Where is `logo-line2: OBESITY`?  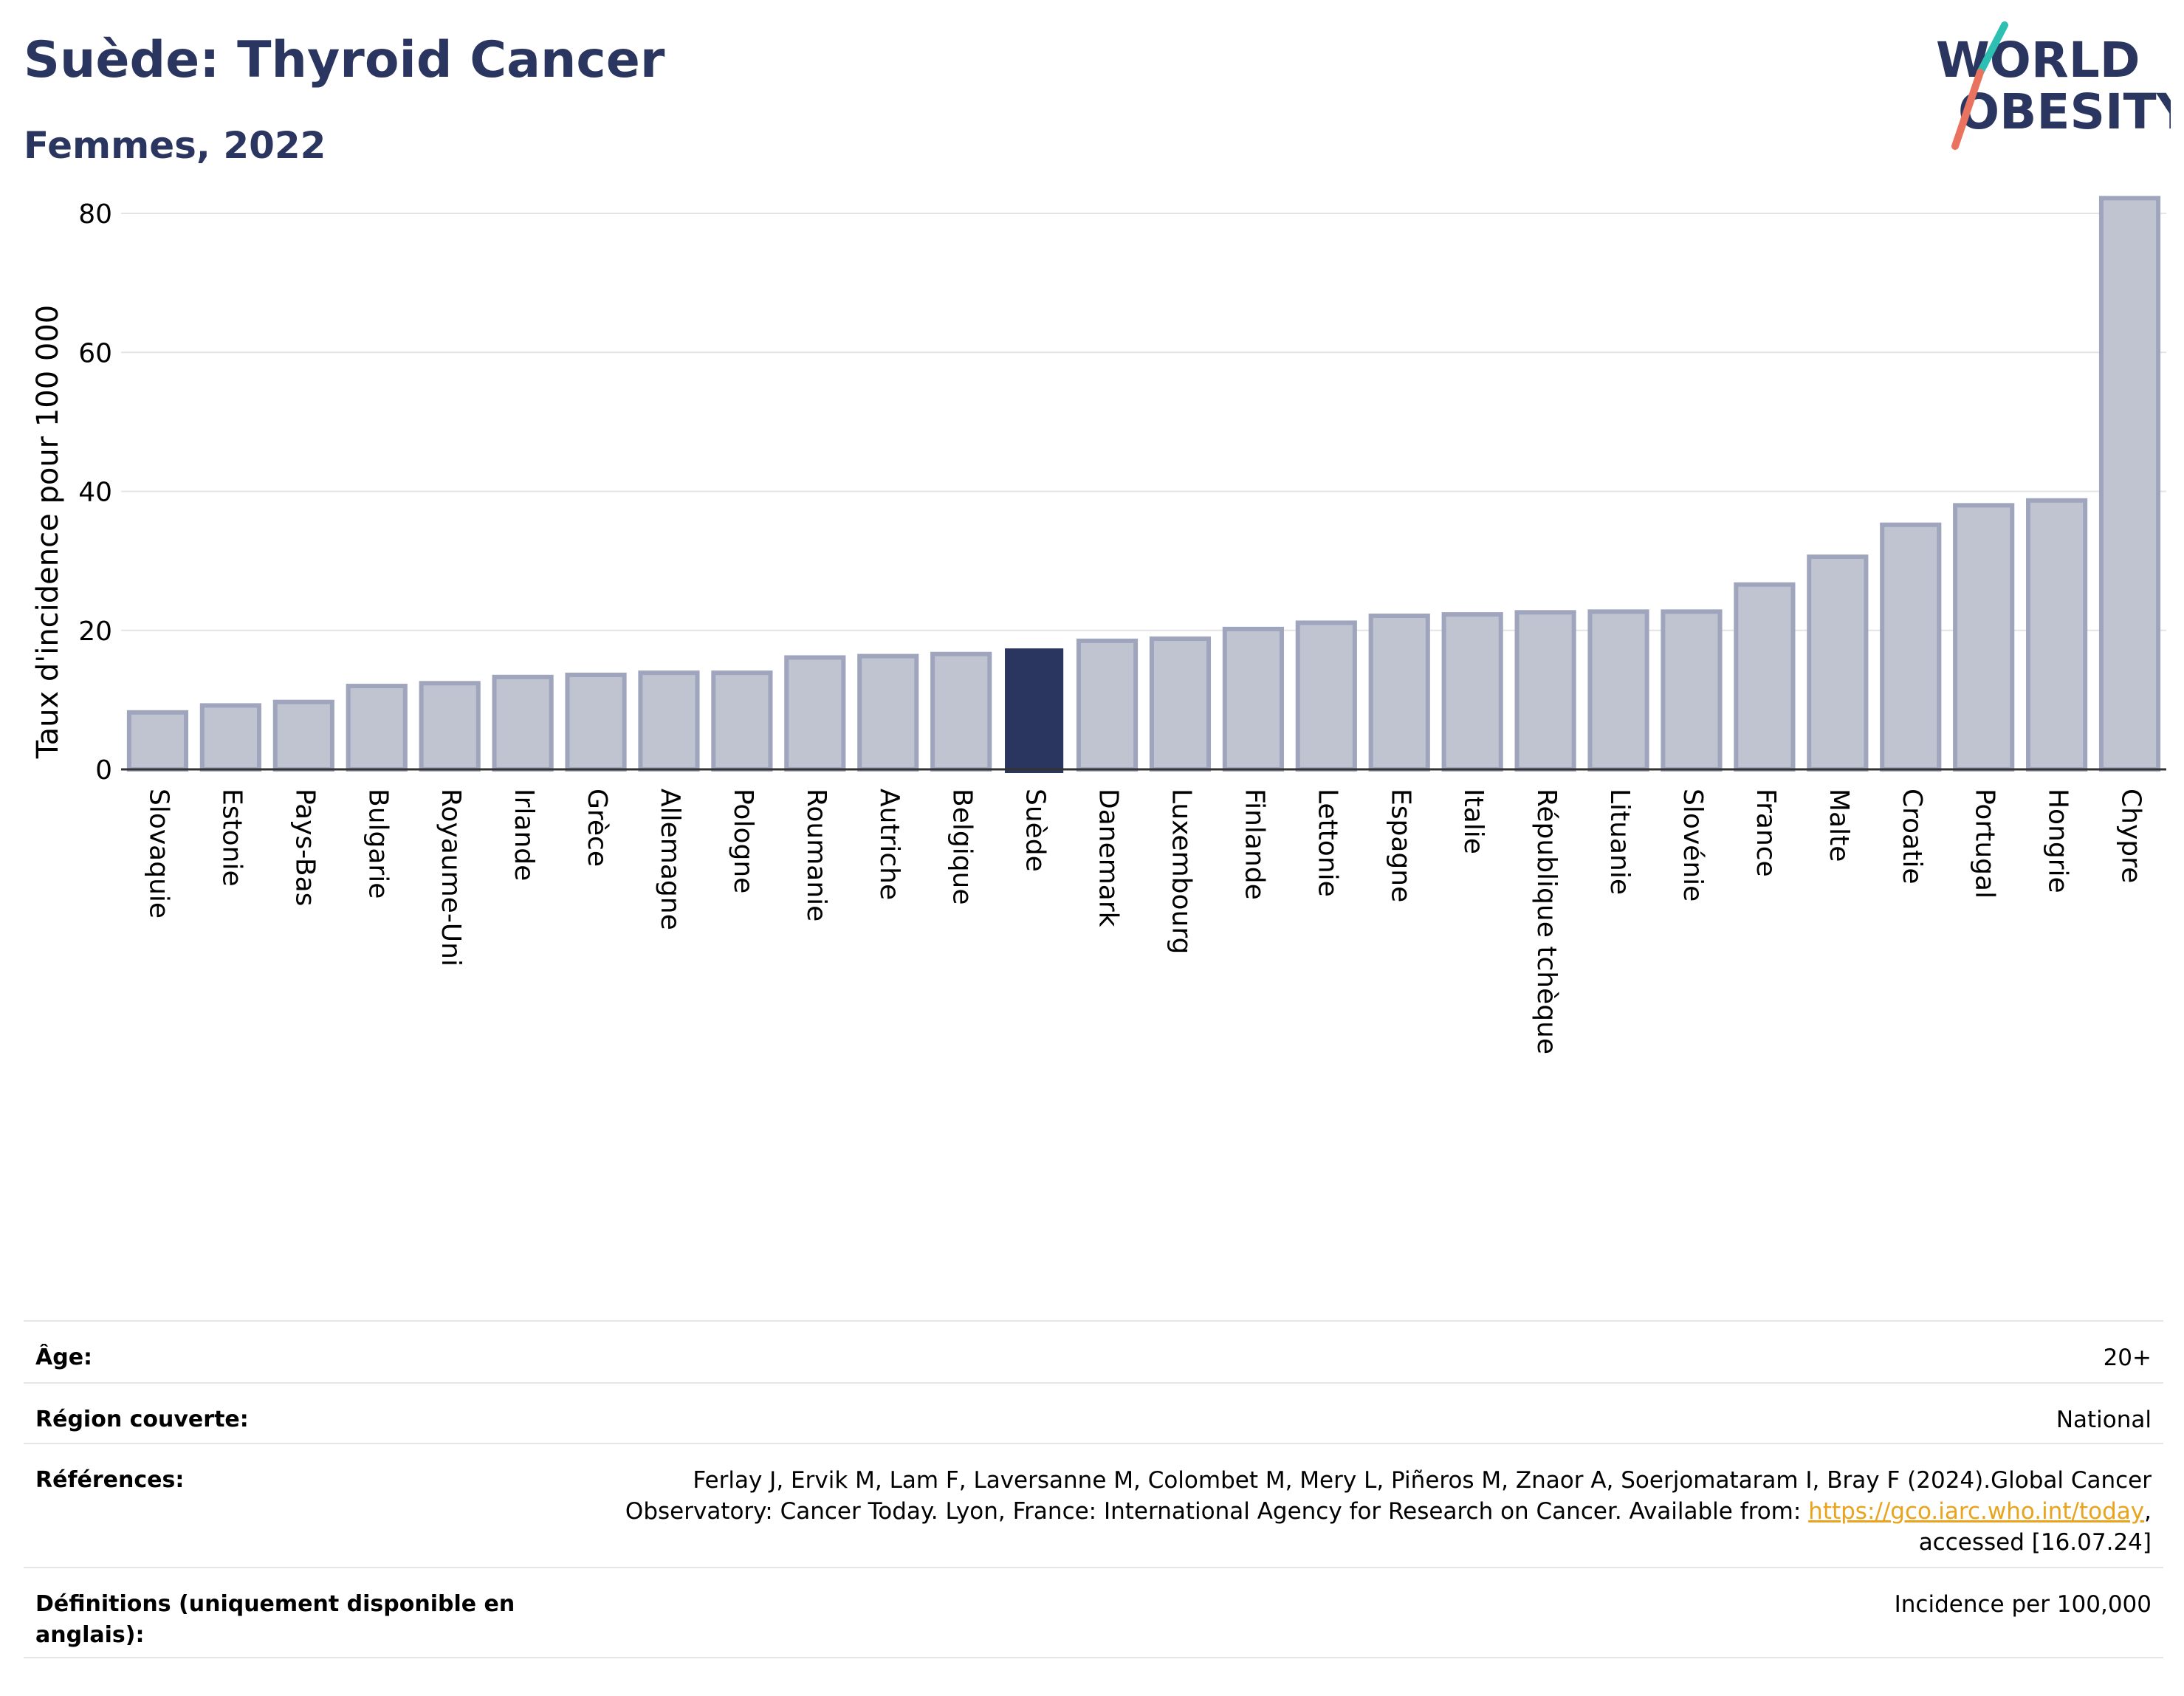 logo-line2: OBESITY is located at coordinates (2064, 111).